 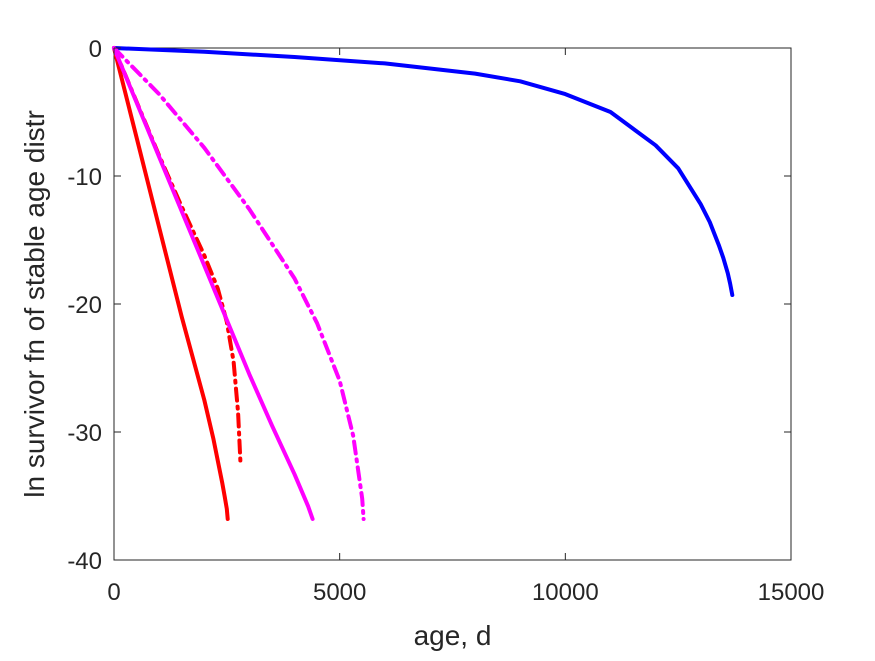 What do you see at coordinates (84, 433) in the screenshot?
I see `y-tick-label: -30` at bounding box center [84, 433].